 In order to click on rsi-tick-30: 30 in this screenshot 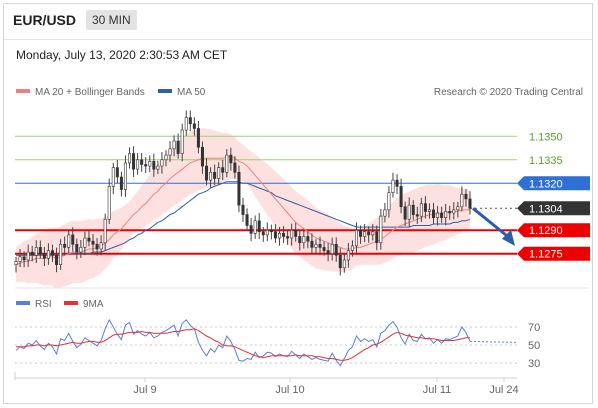, I will do `click(534, 364)`.